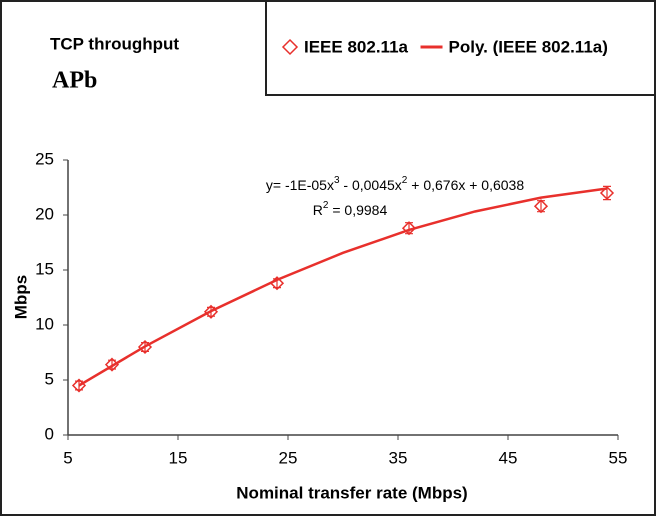 Image resolution: width=656 pixels, height=516 pixels. I want to click on x-tick-label: 45, so click(508, 457).